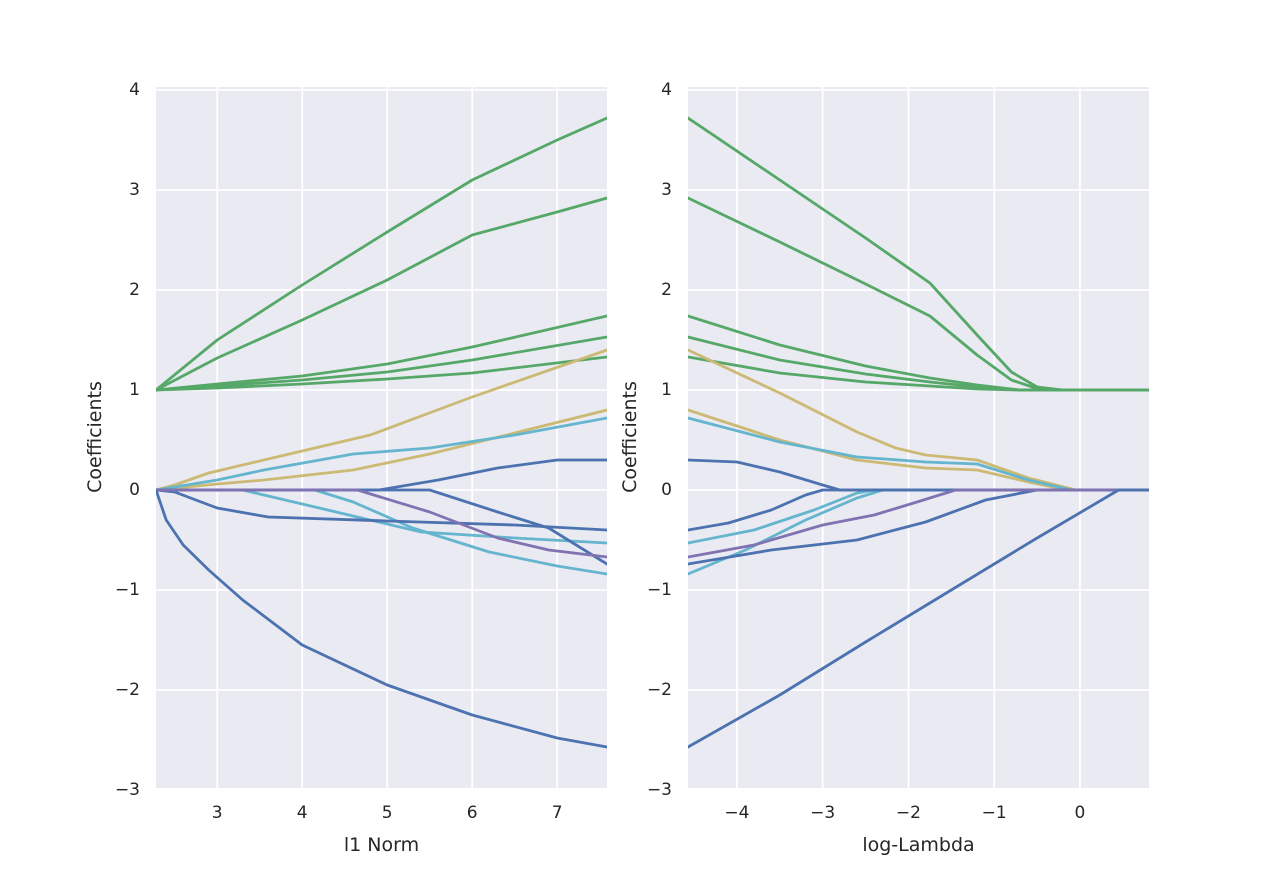  What do you see at coordinates (557, 813) in the screenshot?
I see `x-tick-label: 7` at bounding box center [557, 813].